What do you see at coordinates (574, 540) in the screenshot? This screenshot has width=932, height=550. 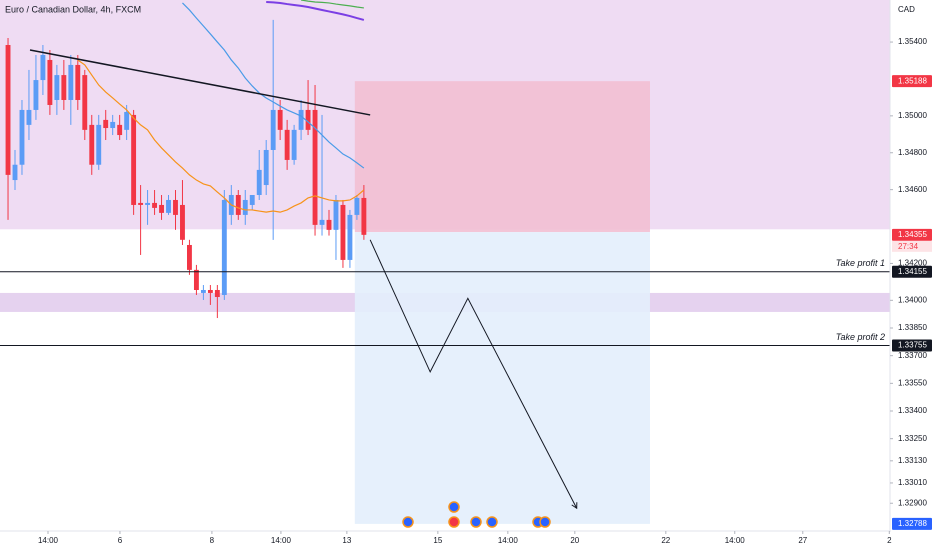 I see `x-tick-label: 20` at bounding box center [574, 540].